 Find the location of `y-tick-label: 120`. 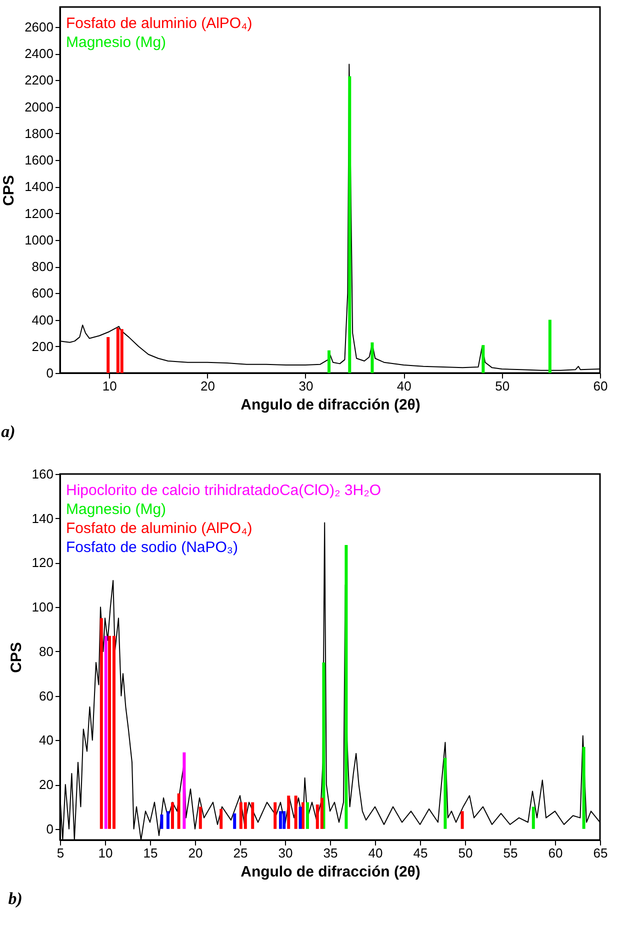

y-tick-label: 120 is located at coordinates (43, 562).